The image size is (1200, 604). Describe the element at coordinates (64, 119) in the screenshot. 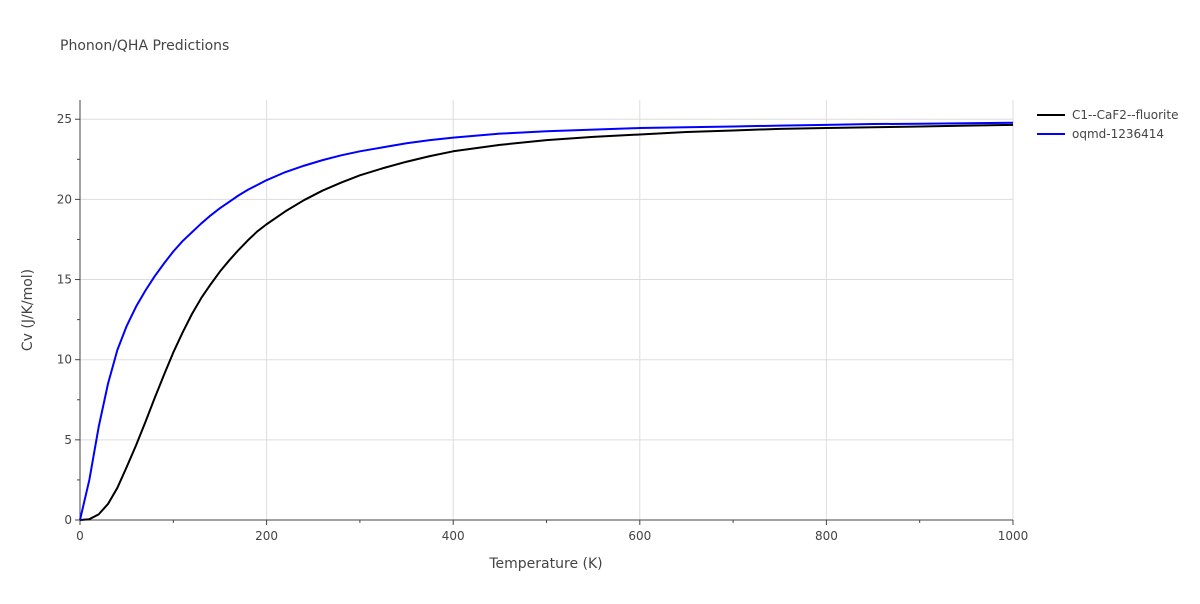

I see `y-tick-label: 25` at that location.